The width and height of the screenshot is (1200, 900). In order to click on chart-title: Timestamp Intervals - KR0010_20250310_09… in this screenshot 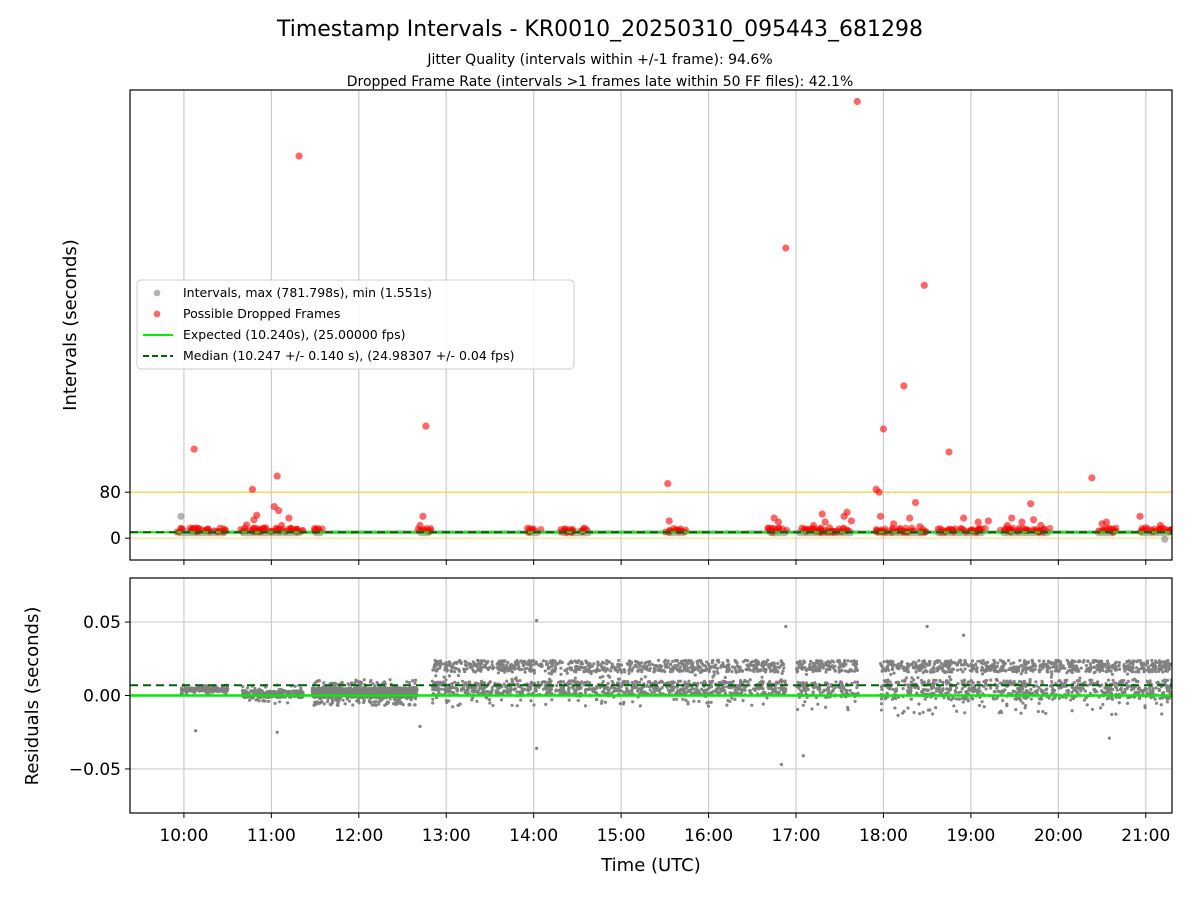, I will do `click(599, 29)`.